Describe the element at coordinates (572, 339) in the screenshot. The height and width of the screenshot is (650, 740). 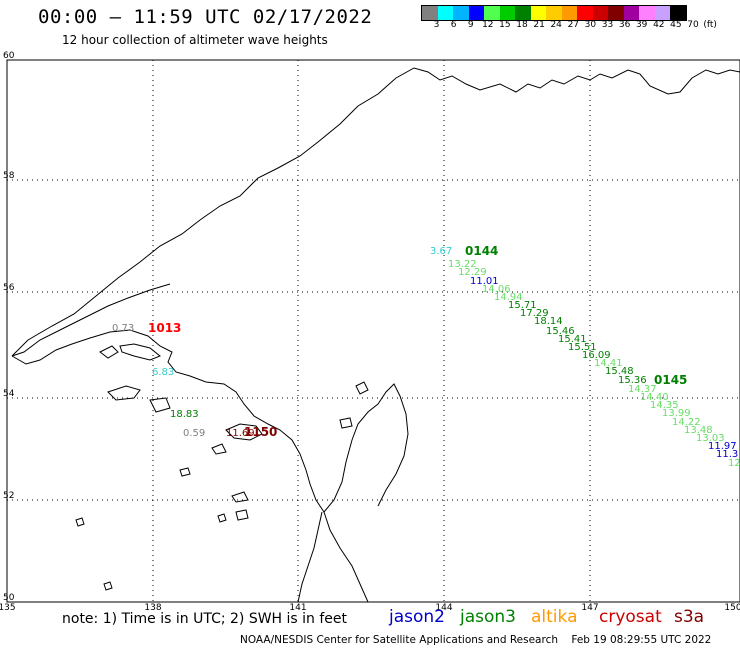
I see `wave-height-value: 15.41` at that location.